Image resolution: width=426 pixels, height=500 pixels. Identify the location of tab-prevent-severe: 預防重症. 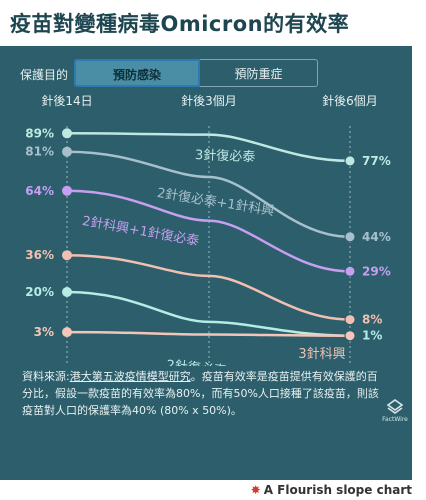
(259, 73).